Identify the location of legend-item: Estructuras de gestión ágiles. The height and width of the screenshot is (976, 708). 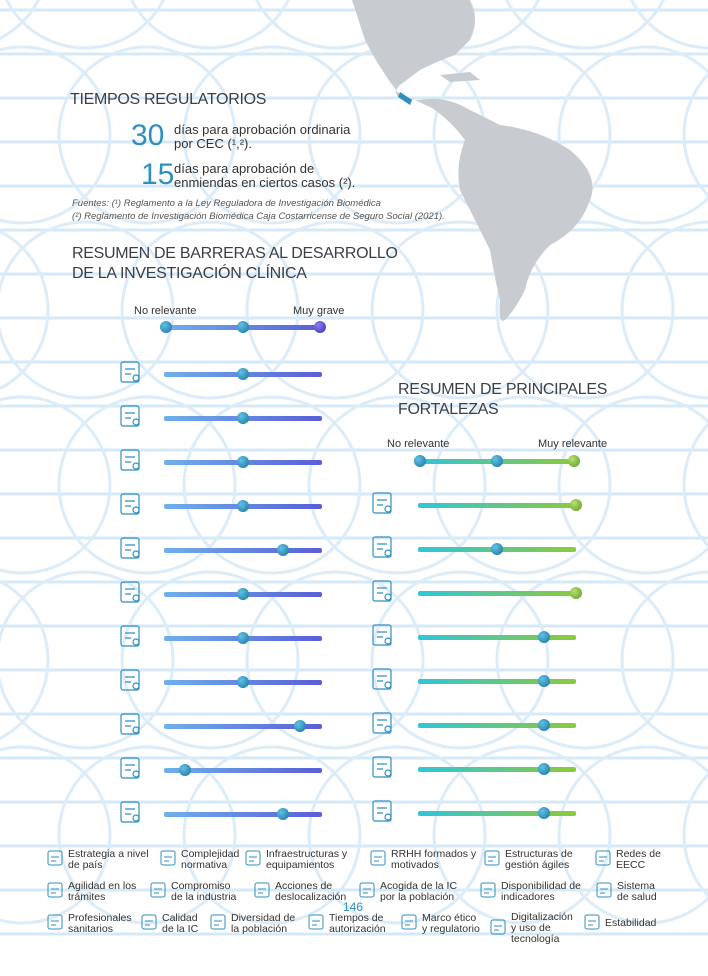
(527, 859).